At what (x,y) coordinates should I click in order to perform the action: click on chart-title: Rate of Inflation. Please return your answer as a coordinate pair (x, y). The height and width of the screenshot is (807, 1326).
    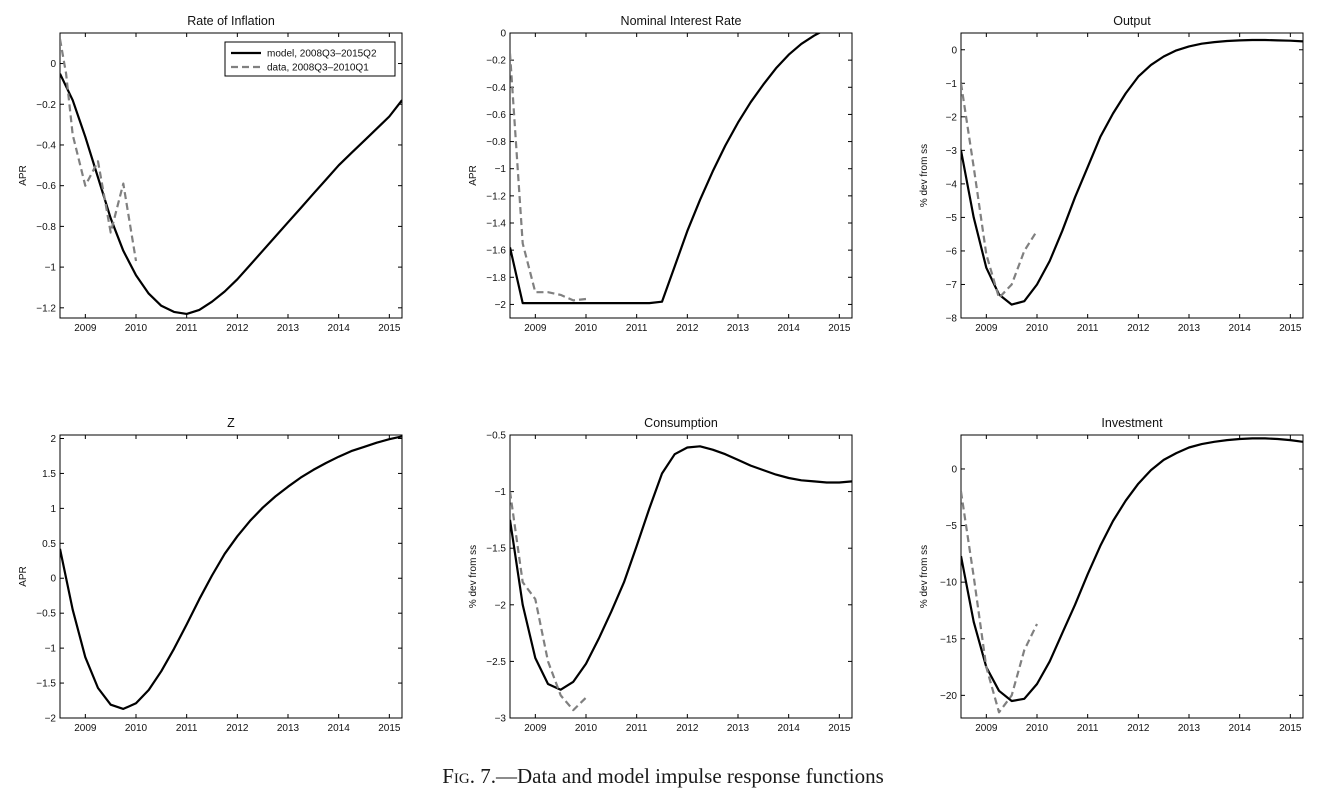
    Looking at the image, I should click on (231, 21).